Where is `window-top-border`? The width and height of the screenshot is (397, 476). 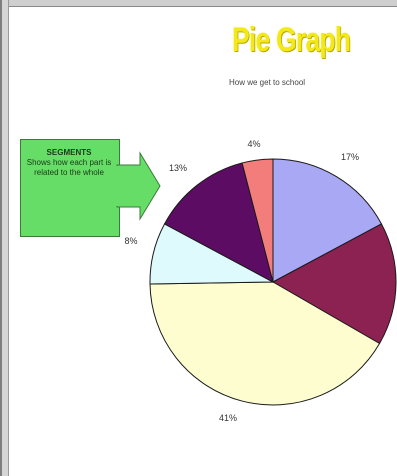 window-top-border is located at coordinates (198, 3).